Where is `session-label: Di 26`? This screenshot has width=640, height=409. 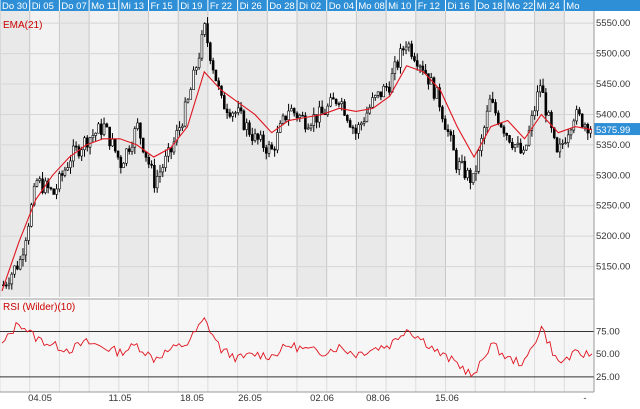
session-label: Di 26 is located at coordinates (251, 6).